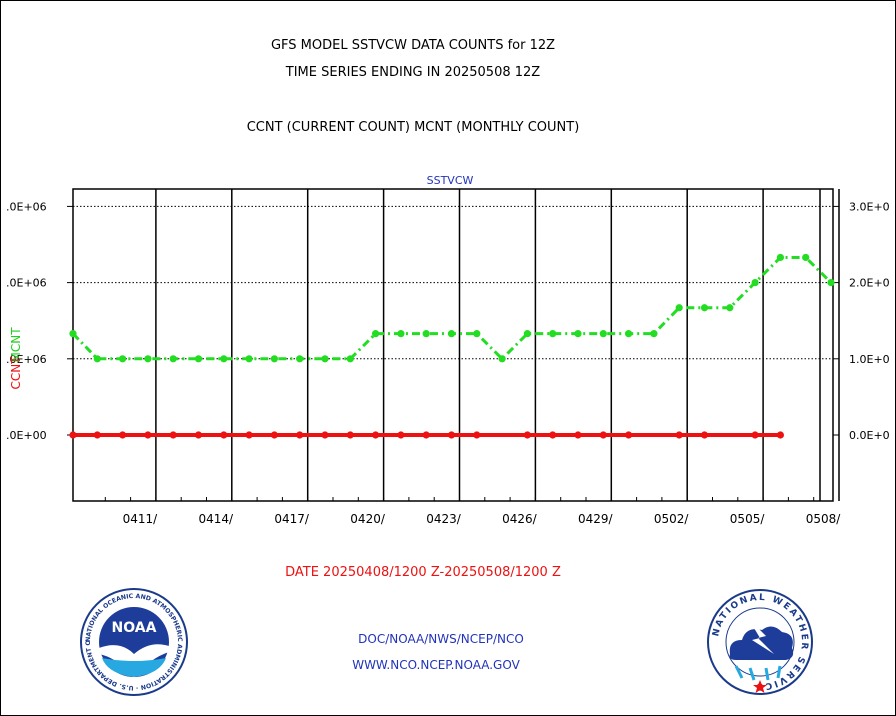 Image resolution: width=896 pixels, height=716 pixels. Describe the element at coordinates (134, 628) in the screenshot. I see `svg-text: NOAA` at that location.